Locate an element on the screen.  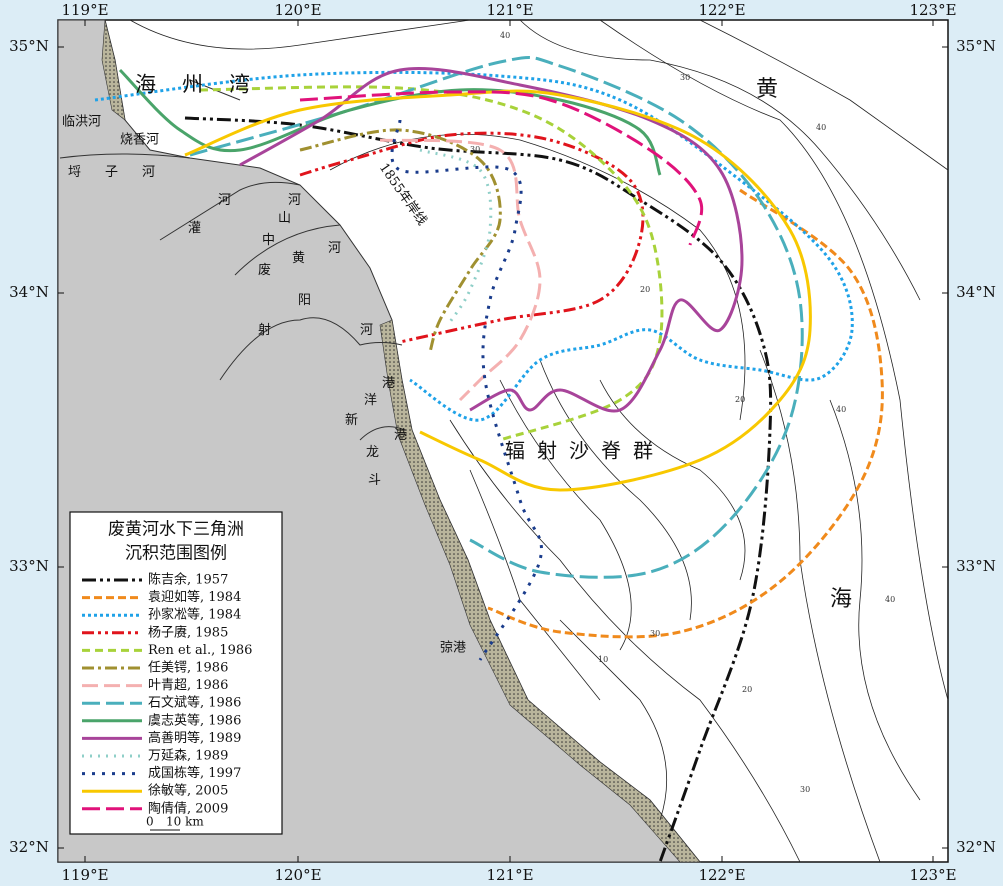
legend-label: 袁迎如等, 1984 is located at coordinates (194, 597).